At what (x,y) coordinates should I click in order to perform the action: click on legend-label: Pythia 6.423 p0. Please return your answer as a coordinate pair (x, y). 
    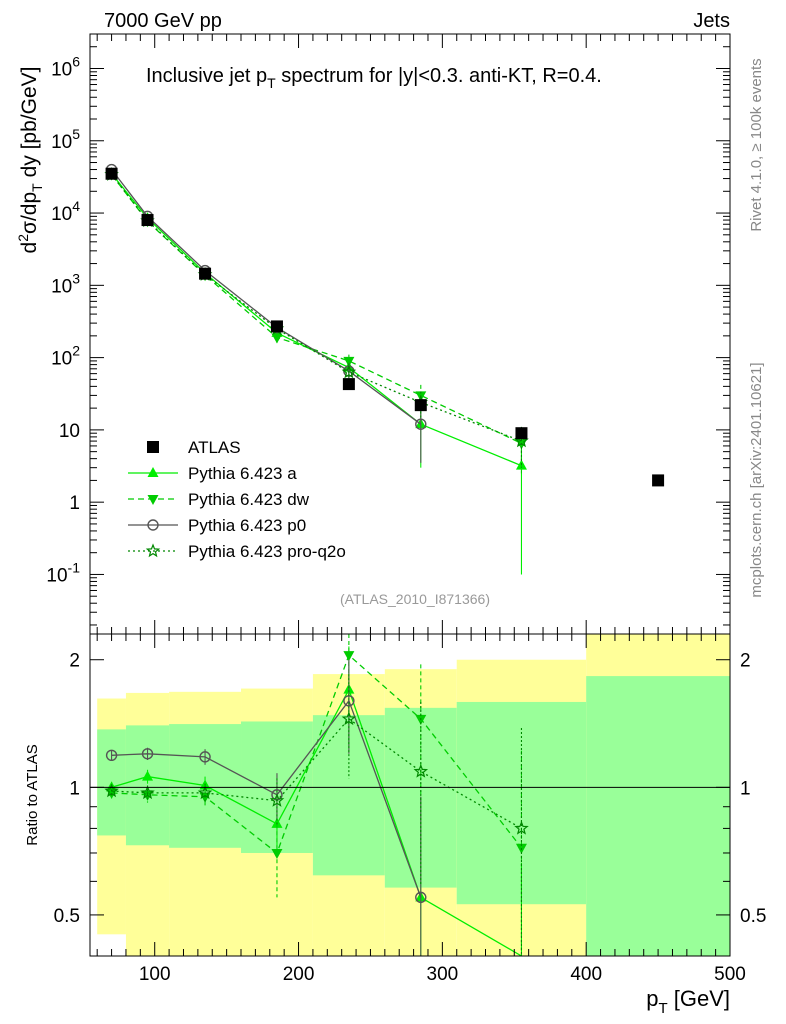
    Looking at the image, I should click on (247, 525).